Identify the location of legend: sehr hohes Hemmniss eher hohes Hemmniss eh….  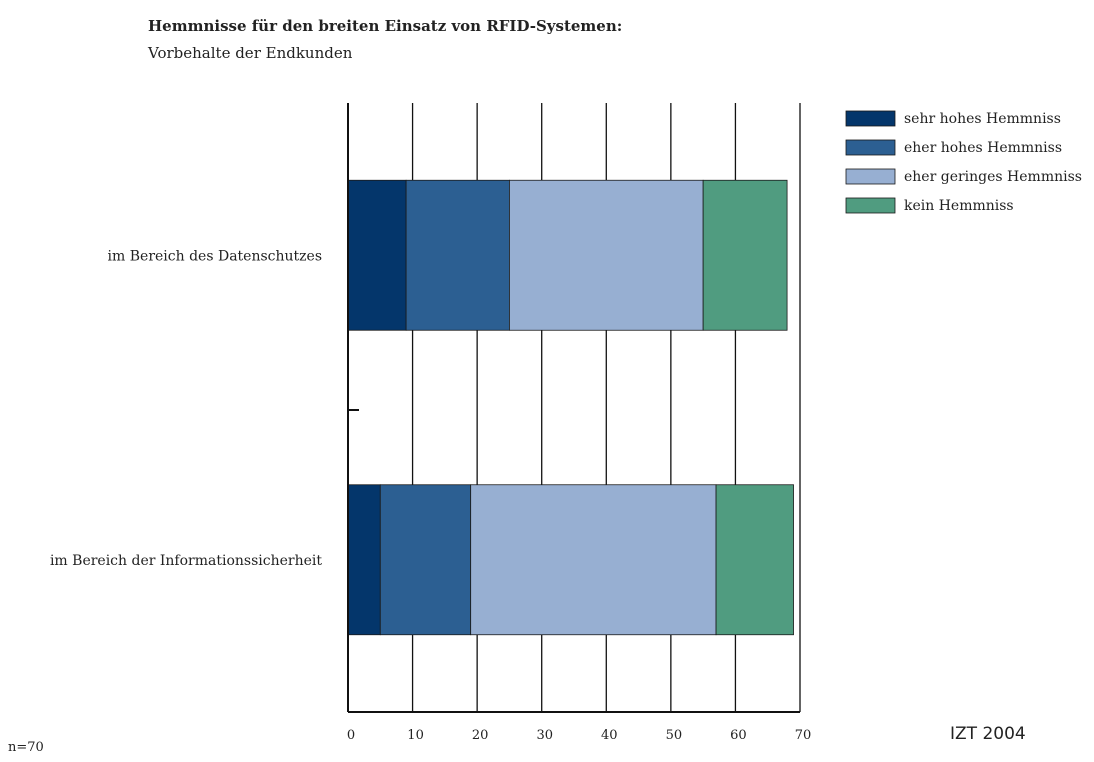
(963, 162).